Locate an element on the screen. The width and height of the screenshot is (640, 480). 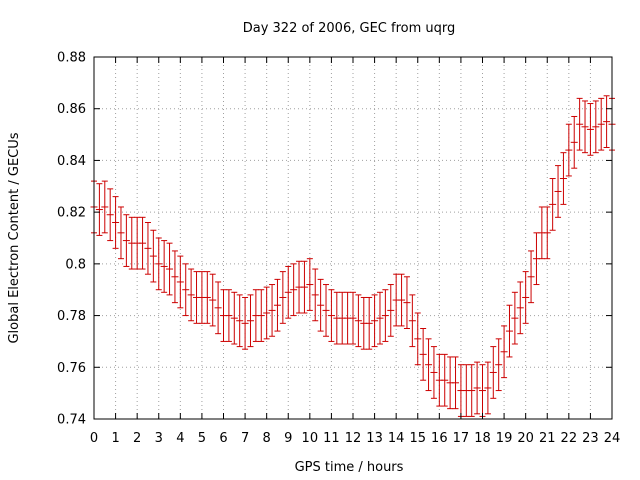
y-tick-label: 0.8 is located at coordinates (75, 264).